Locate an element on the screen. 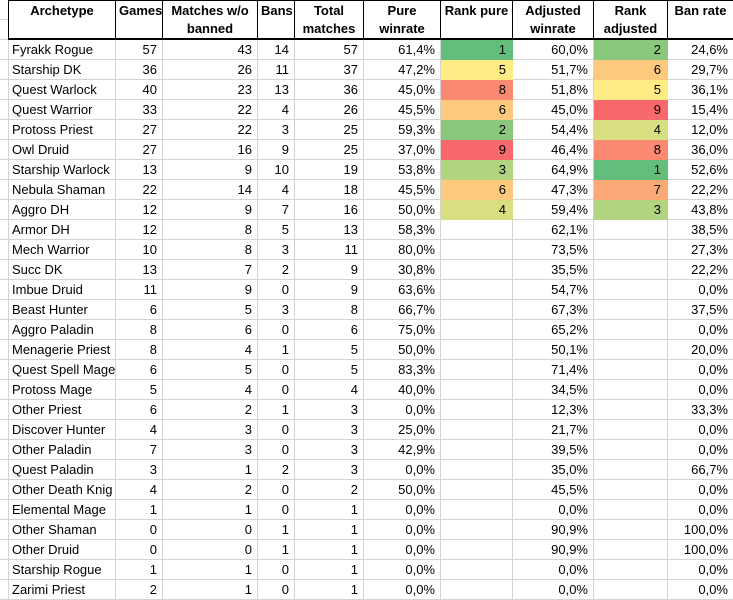 This screenshot has height=600, width=733. cell-bans: 1 is located at coordinates (276, 349).